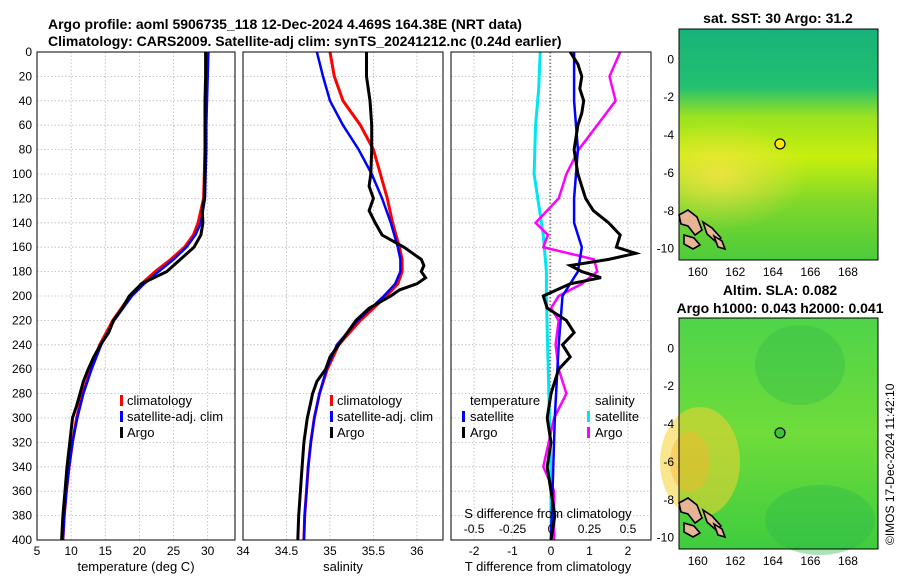  I want to click on y-tick-label: 0, so click(28, 52).